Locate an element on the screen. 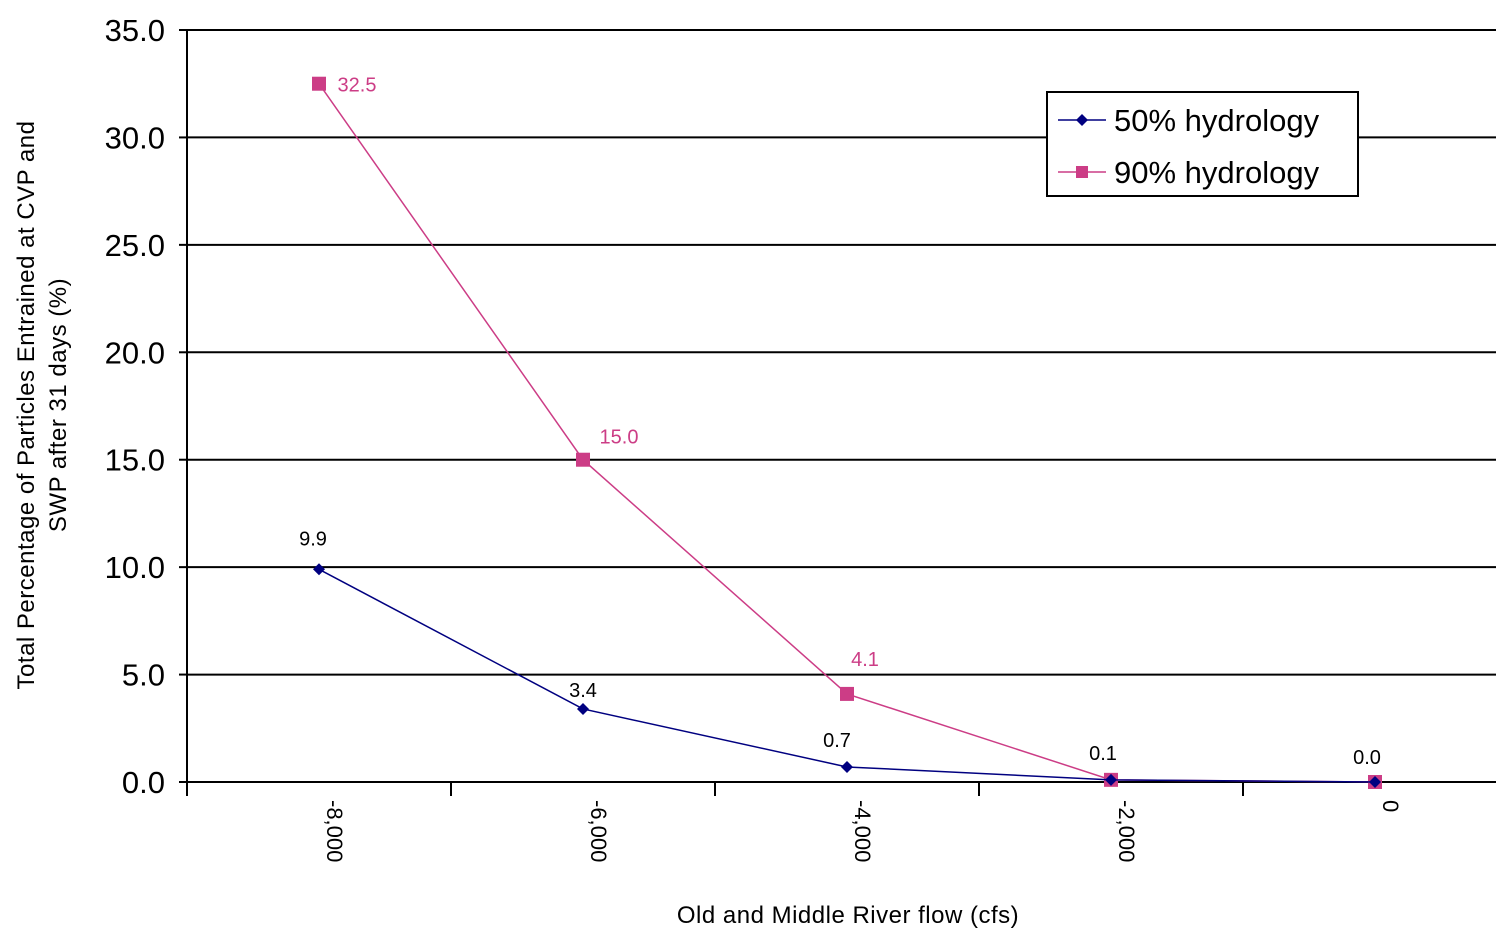  y-tick-label-3: 15.0 is located at coordinates (135, 460).